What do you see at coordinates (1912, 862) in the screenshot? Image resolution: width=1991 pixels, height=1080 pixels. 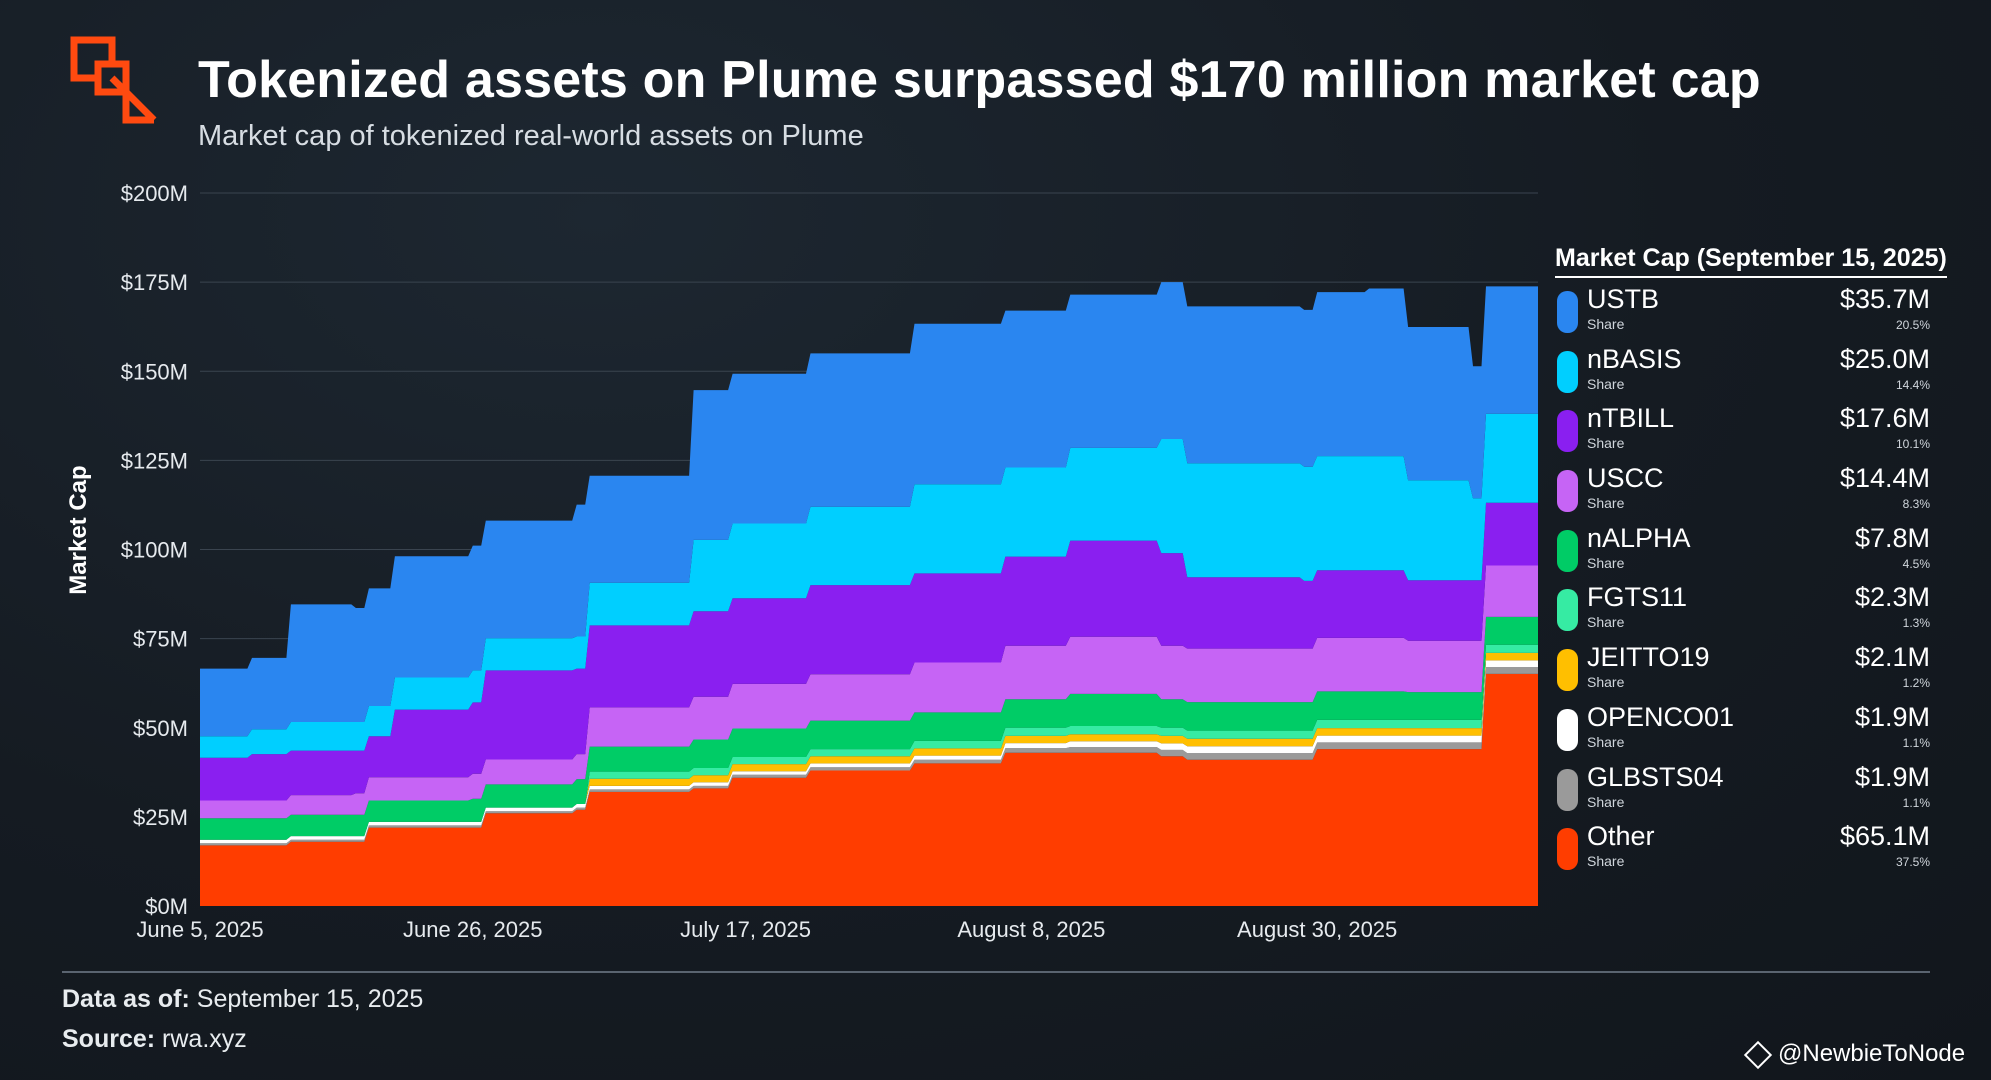 I see `legend-share-value: 37.5%` at bounding box center [1912, 862].